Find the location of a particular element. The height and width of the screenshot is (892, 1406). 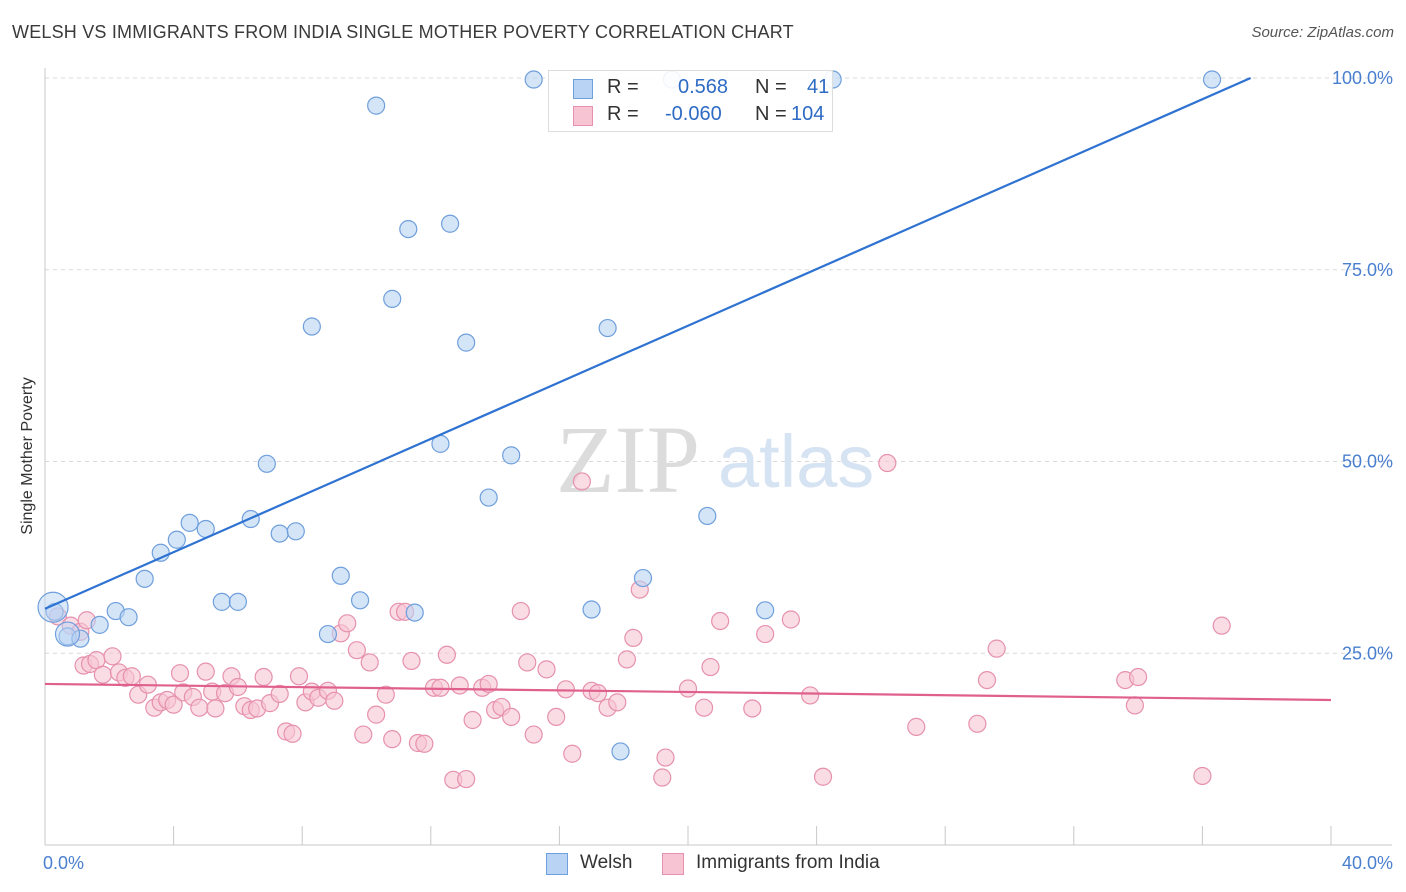

welsh-r-value: 0.568 is located at coordinates (703, 87).